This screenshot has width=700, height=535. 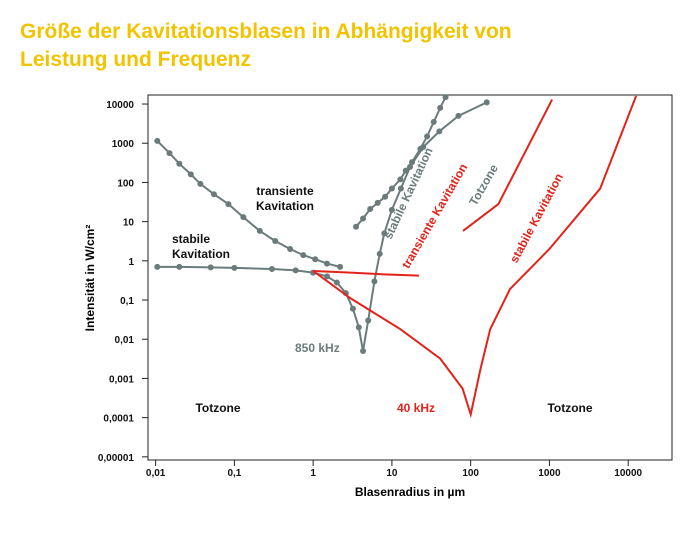 I want to click on annotation: transiente, so click(x=285, y=191).